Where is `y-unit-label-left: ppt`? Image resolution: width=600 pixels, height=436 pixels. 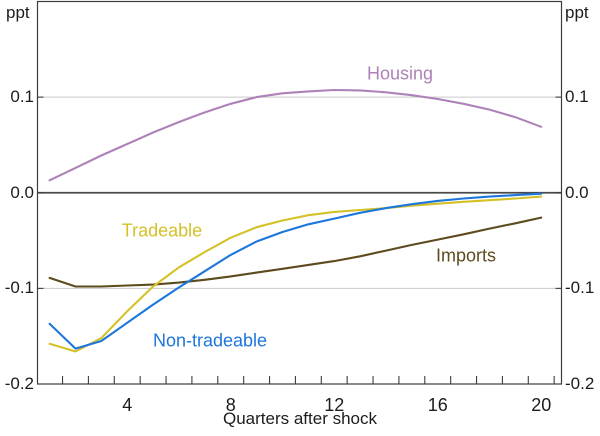 y-unit-label-left: ppt is located at coordinates (18, 12).